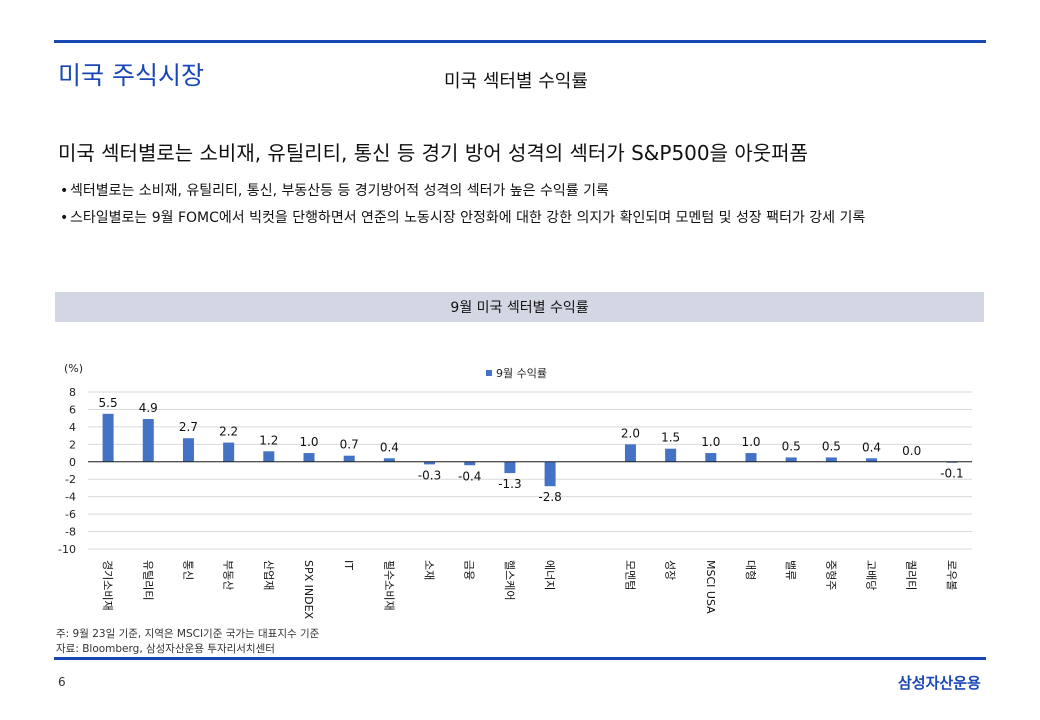  I want to click on x-tick-label: 헬스케어, so click(509, 580).